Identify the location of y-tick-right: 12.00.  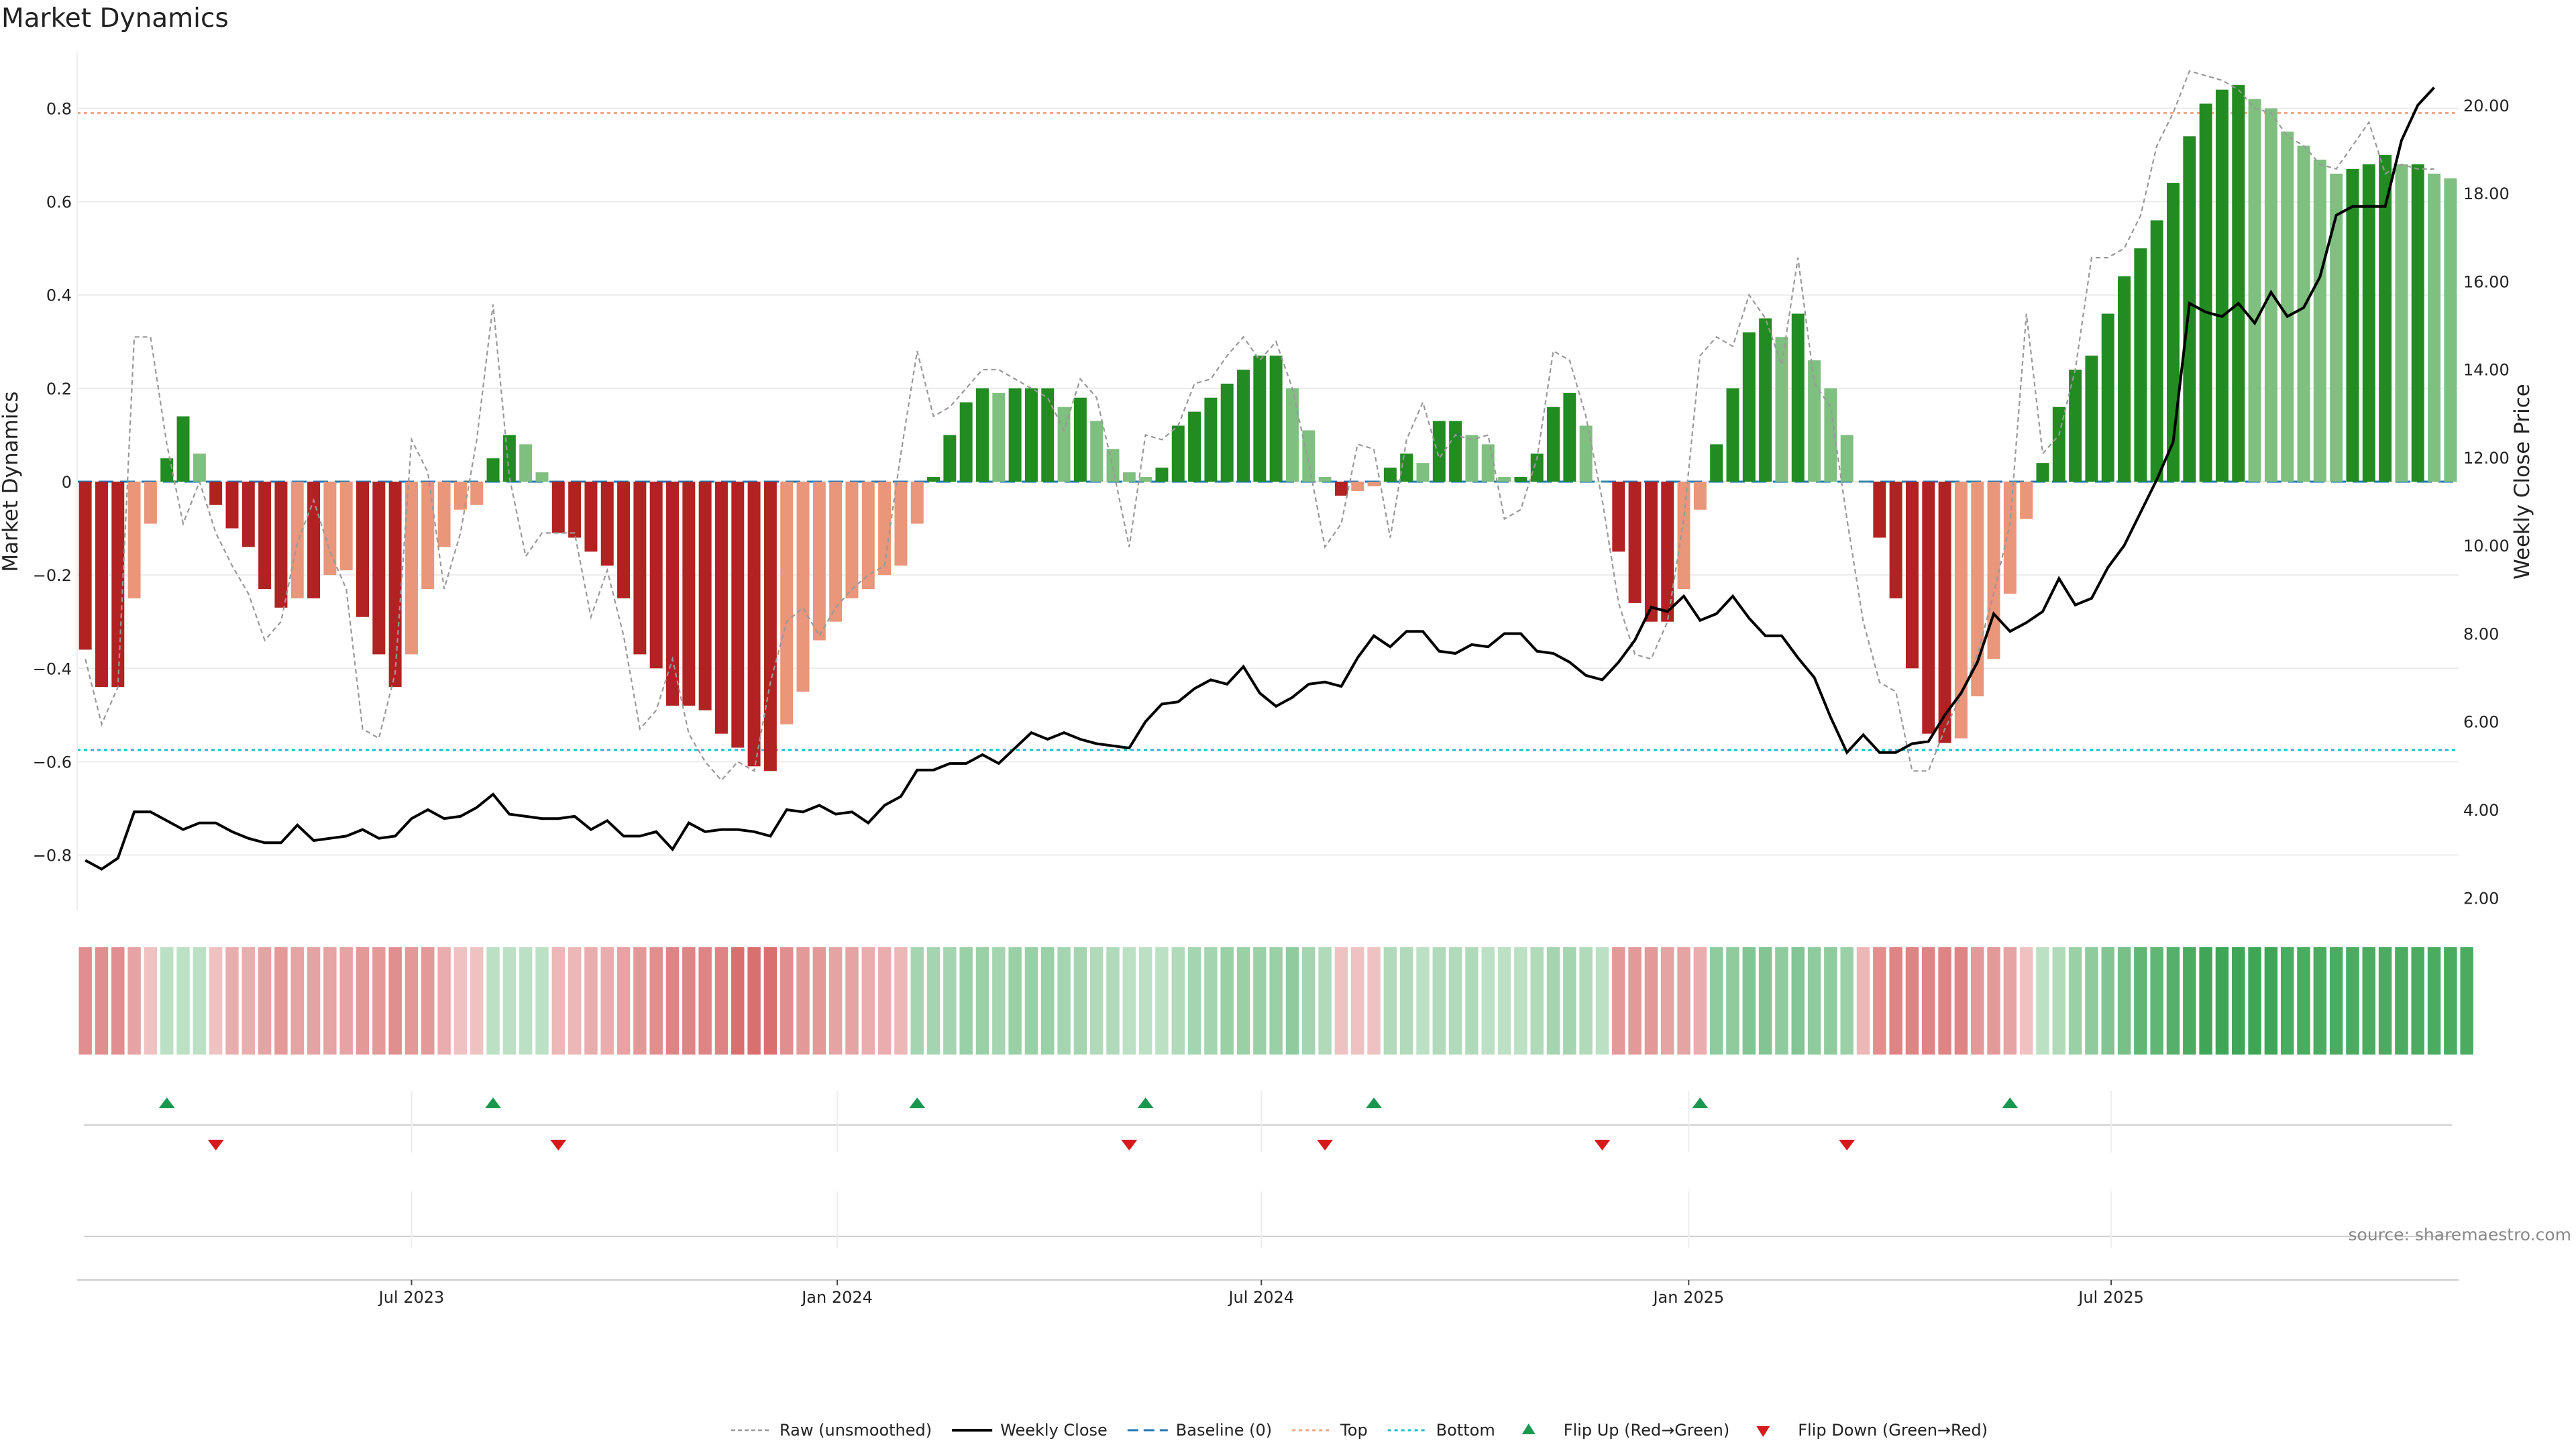
(2486, 458).